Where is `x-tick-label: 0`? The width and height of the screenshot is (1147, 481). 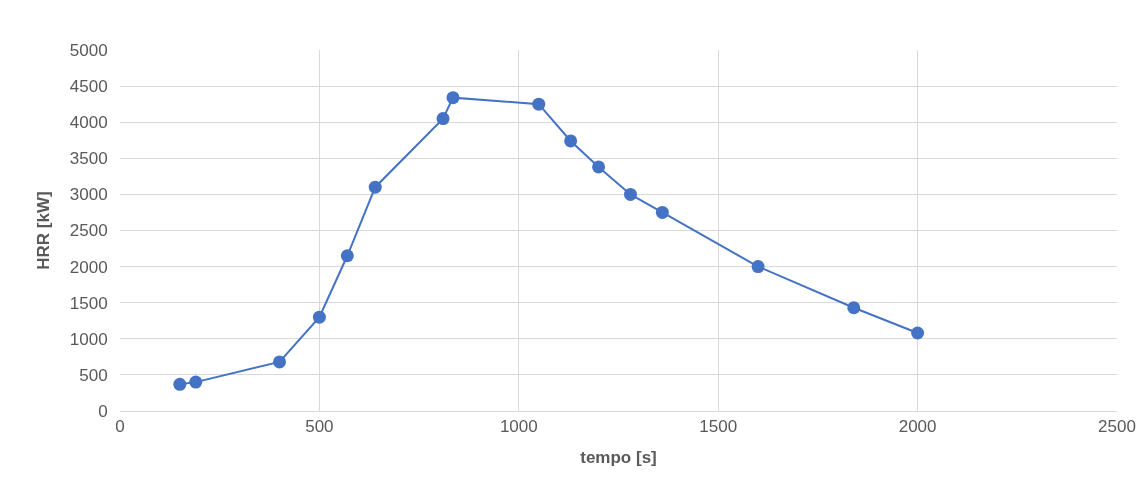
x-tick-label: 0 is located at coordinates (120, 427).